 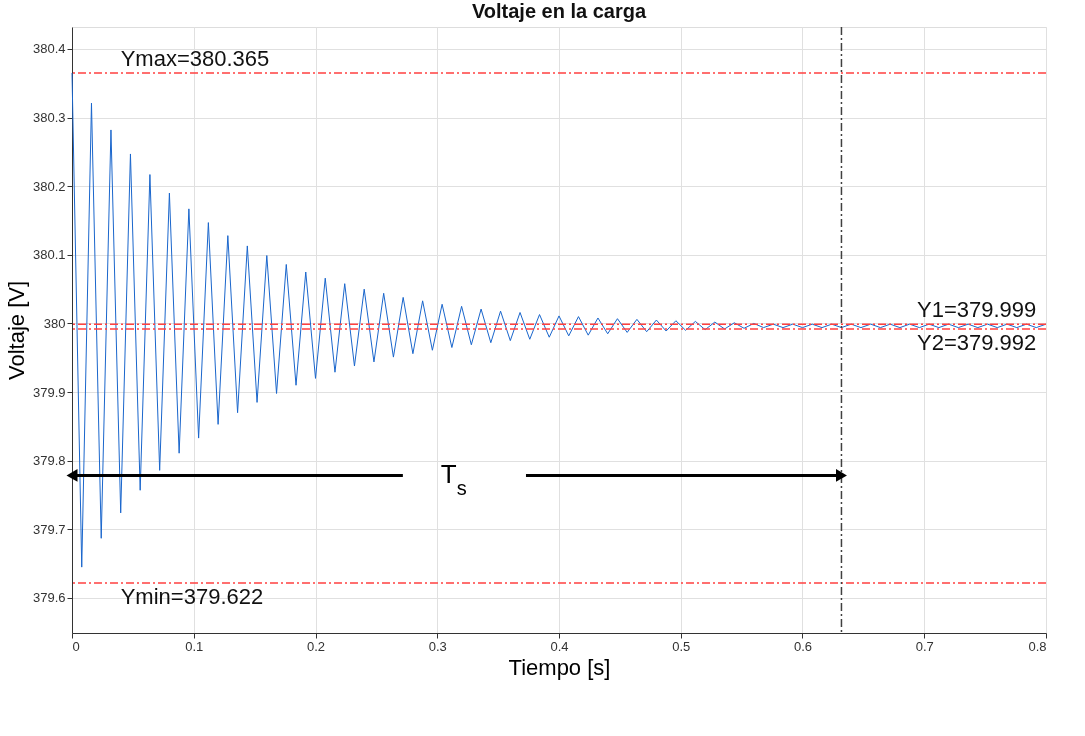 I want to click on ref-line-label: Ymin=379.622, so click(x=192, y=596).